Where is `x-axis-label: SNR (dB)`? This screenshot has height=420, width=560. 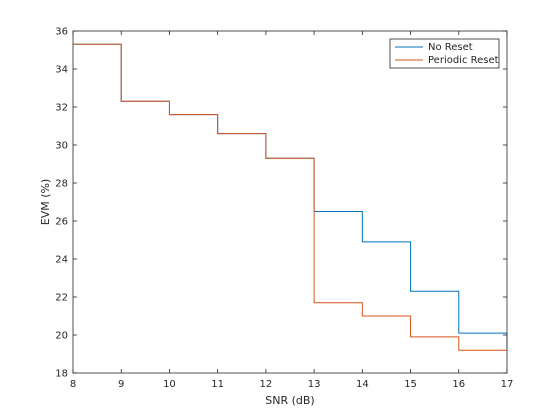 x-axis-label: SNR (dB) is located at coordinates (289, 400).